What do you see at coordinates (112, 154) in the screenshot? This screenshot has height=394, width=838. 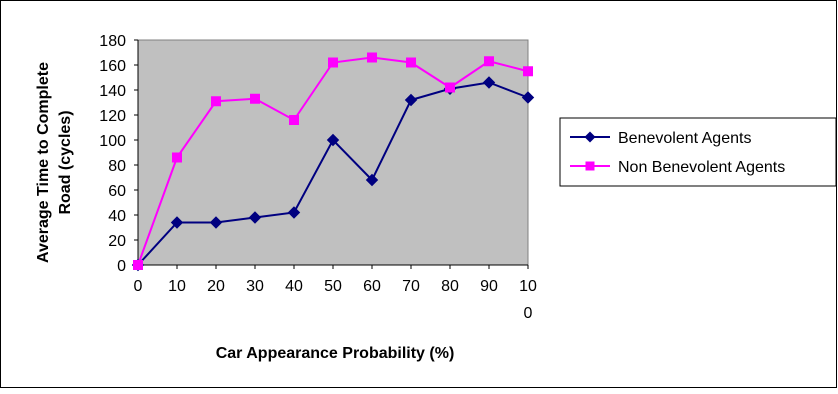 I see `y-tick-labels: 0 20 40 60 80 100 120 140 160 180` at bounding box center [112, 154].